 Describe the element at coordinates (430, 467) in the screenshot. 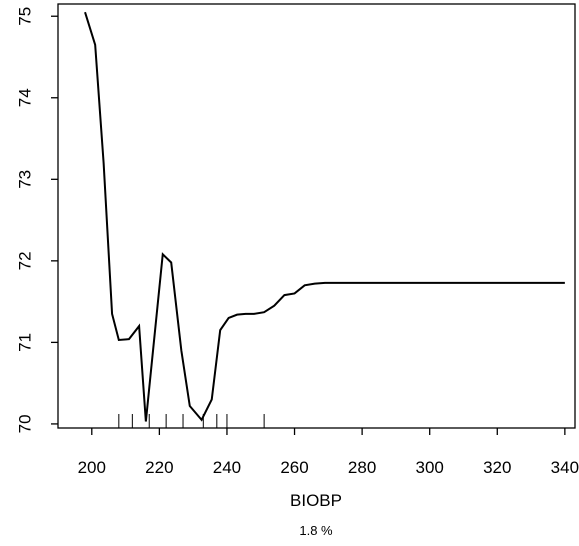

I see `x-tick-label: 300` at that location.